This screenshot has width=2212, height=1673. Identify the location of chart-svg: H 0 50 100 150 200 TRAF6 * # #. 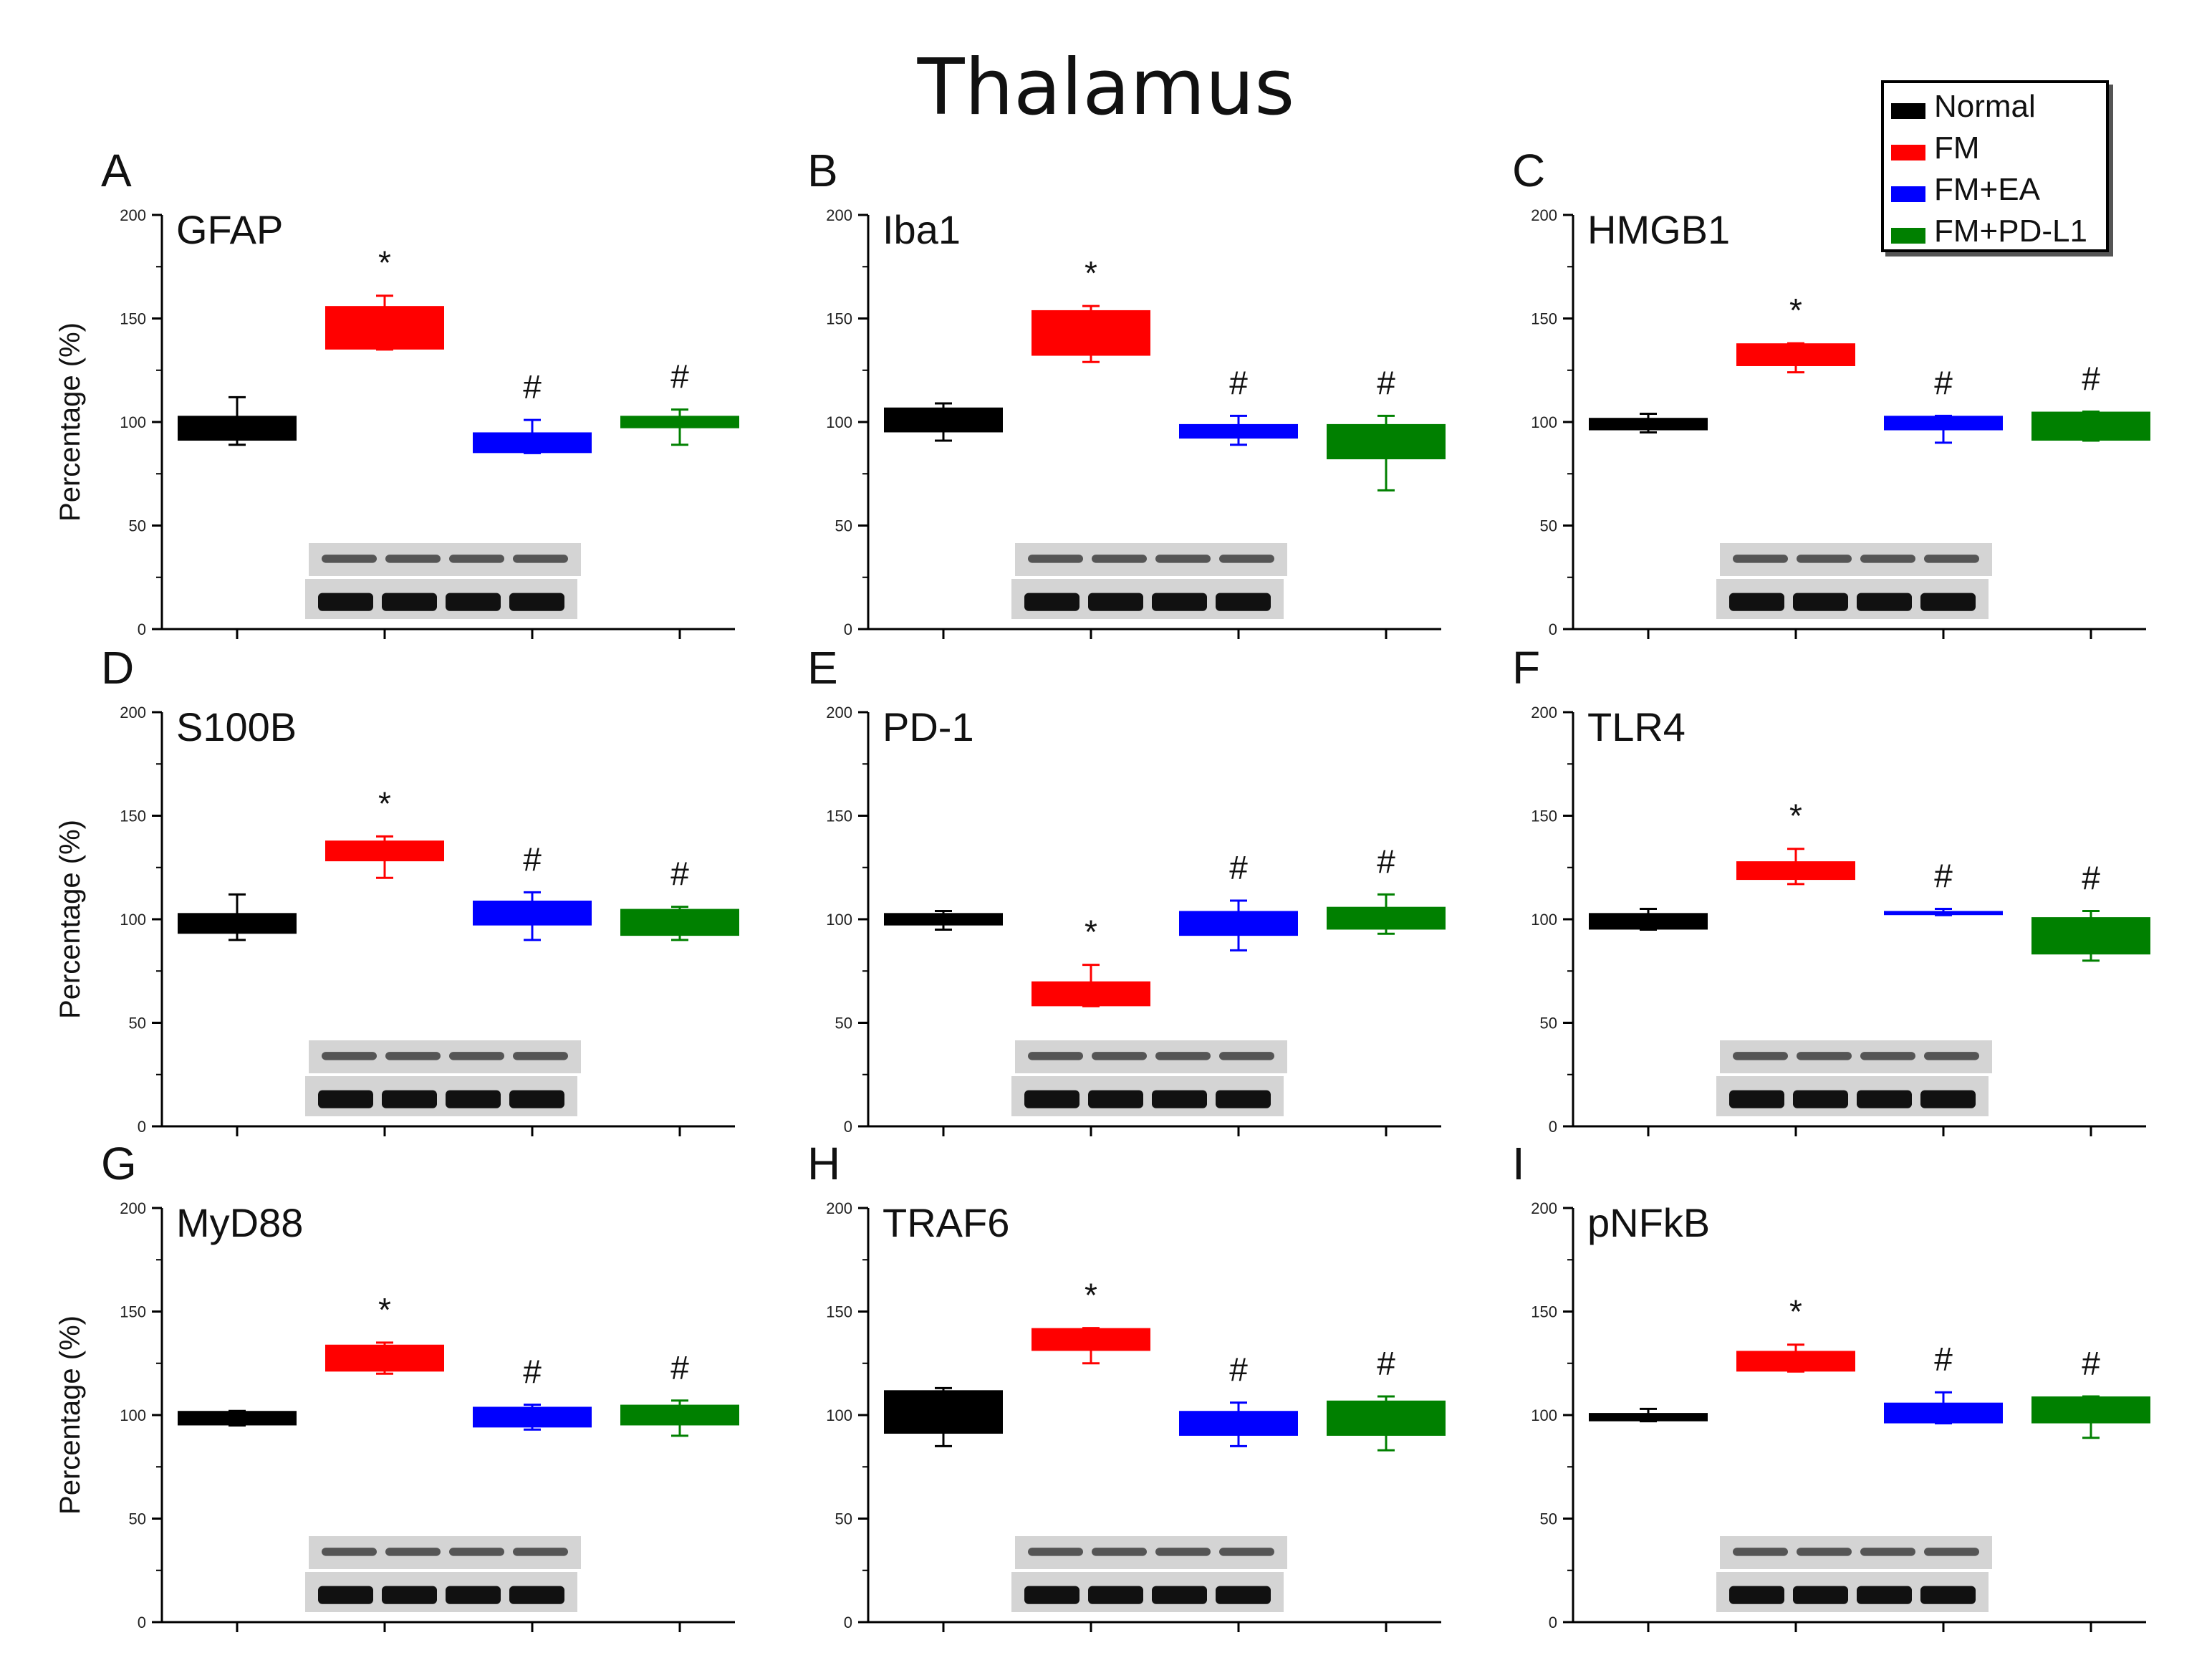
(1126, 1385).